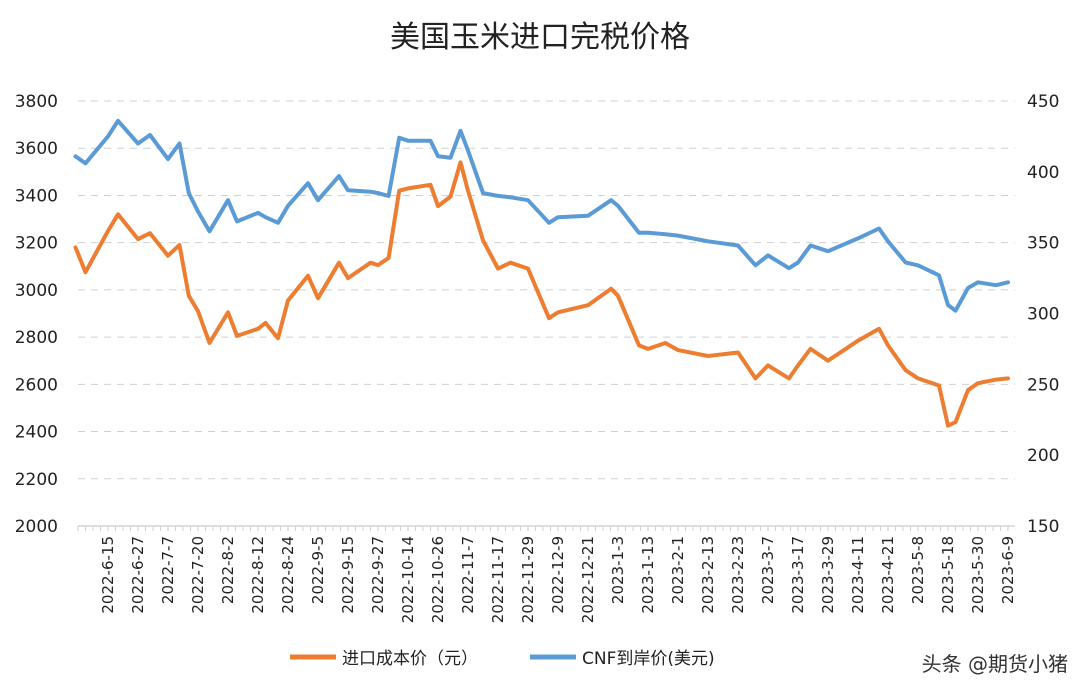 The height and width of the screenshot is (700, 1086). I want to click on x-tick-label: 2022-6-15, so click(108, 575).